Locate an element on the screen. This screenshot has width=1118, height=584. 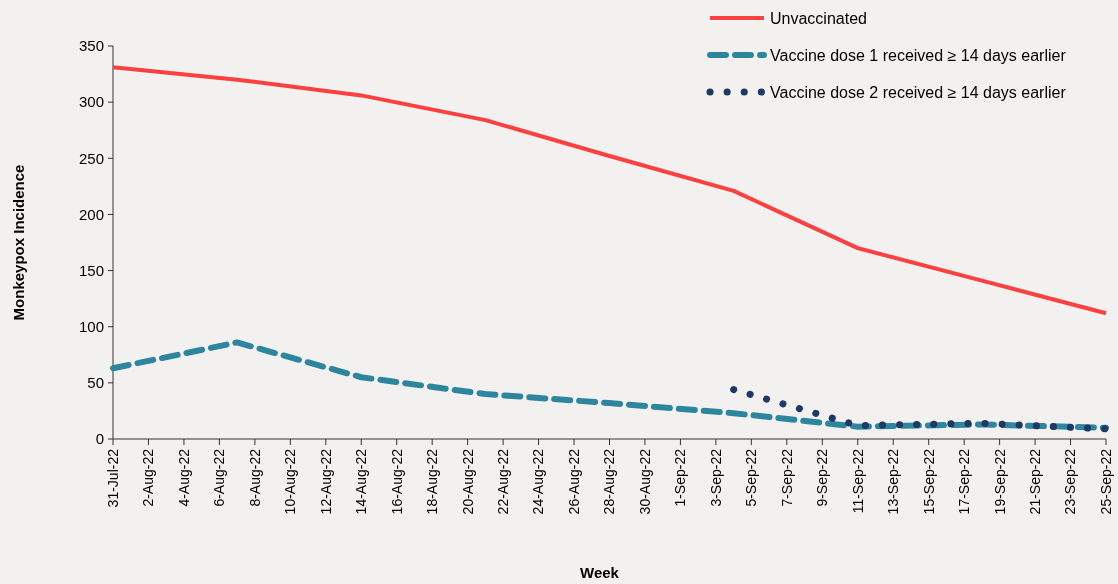
x-tick-label: 21-Sep-22 is located at coordinates (1034, 481).